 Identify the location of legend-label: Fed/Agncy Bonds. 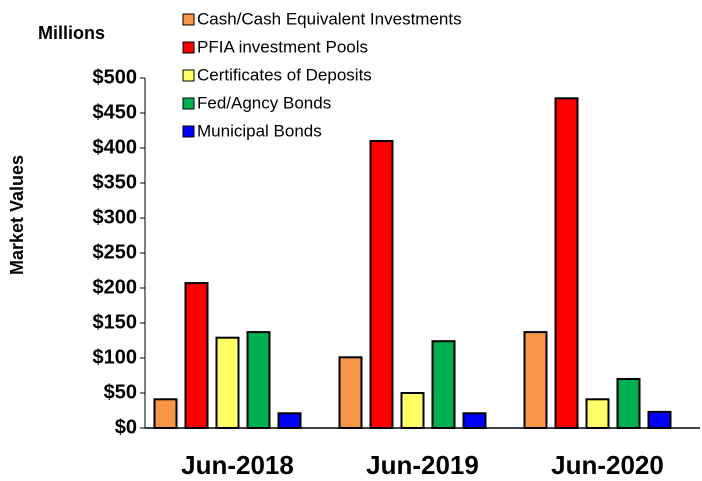
(264, 102).